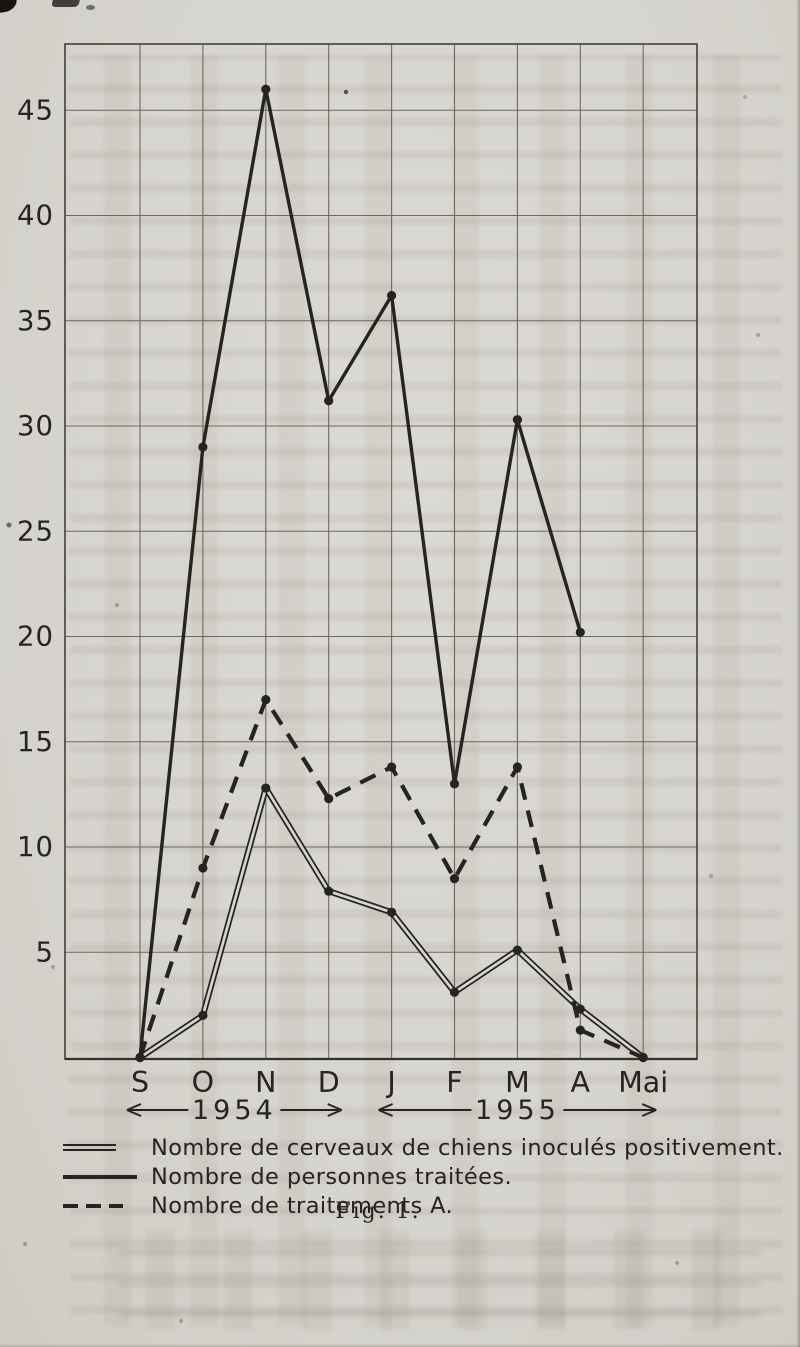  I want to click on legend-label: Nombre de personnes traitées., so click(332, 1176).